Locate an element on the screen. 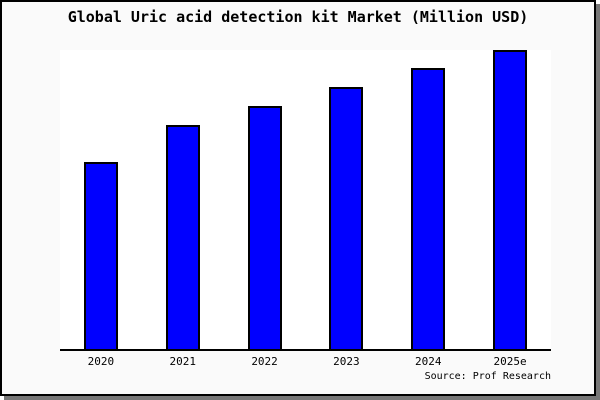 The height and width of the screenshot is (400, 600). x-tick-label: 2023 is located at coordinates (346, 361).